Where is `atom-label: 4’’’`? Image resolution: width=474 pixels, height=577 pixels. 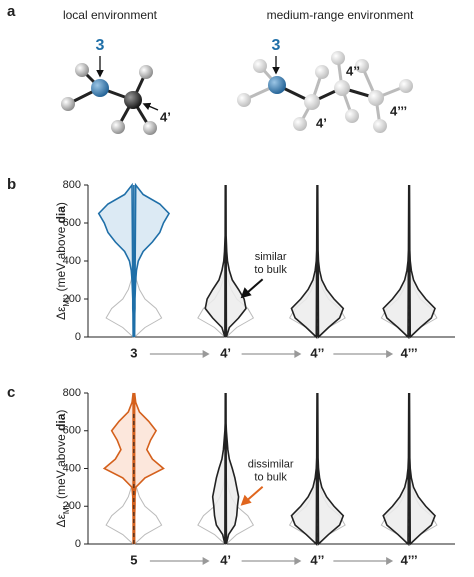 atom-label: 4’’’ is located at coordinates (398, 110).